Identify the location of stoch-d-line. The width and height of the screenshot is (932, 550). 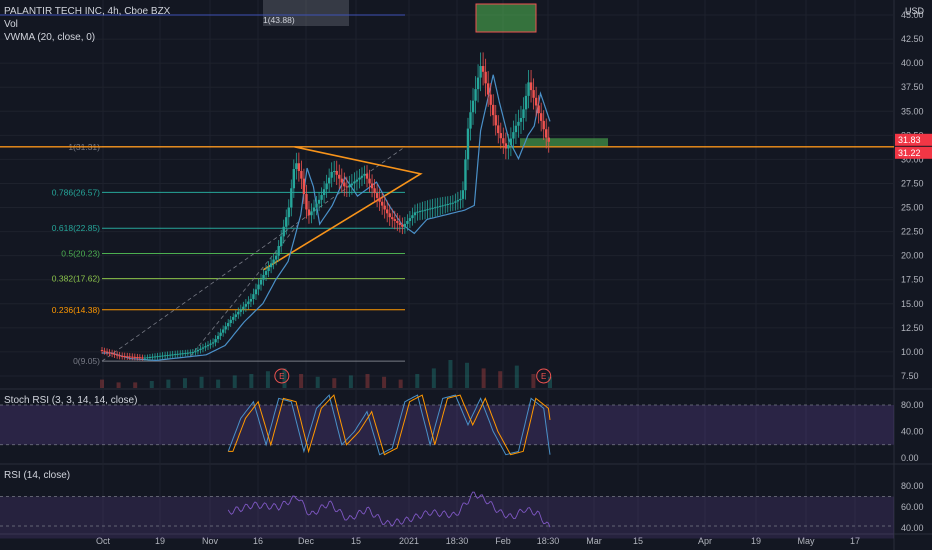
(389, 425).